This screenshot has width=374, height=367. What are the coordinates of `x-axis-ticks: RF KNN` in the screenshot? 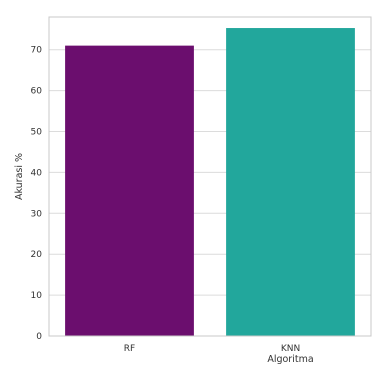 It's located at (212, 349).